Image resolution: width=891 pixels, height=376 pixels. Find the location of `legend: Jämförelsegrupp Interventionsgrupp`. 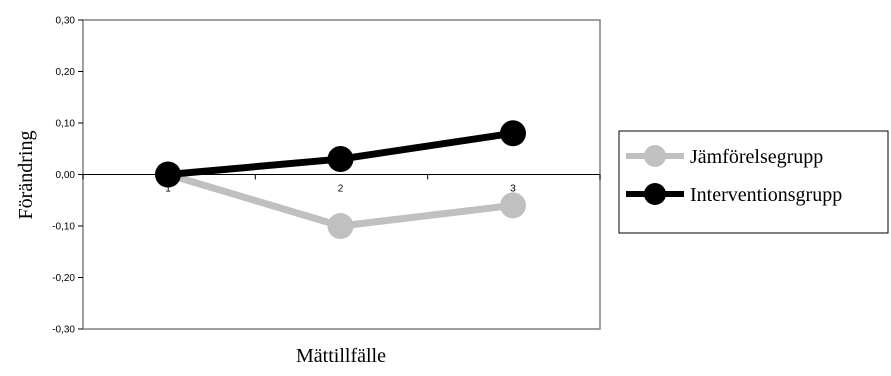

legend: Jämförelsegrupp Interventionsgrupp is located at coordinates (753, 182).